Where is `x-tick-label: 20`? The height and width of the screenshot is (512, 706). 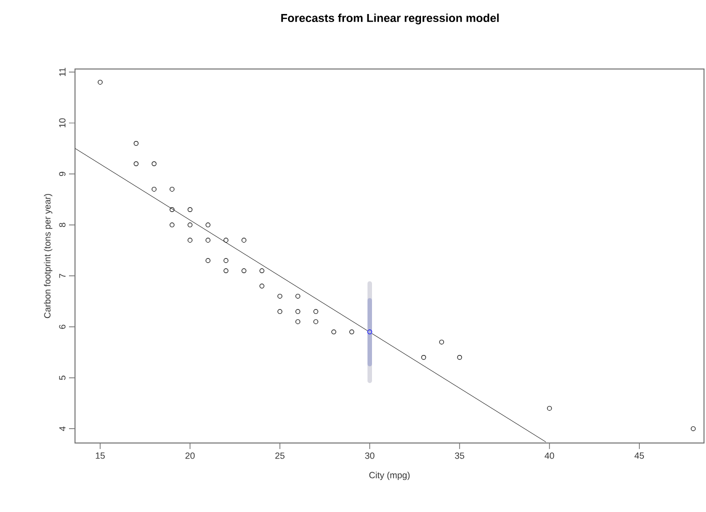
x-tick-label: 20 is located at coordinates (190, 455).